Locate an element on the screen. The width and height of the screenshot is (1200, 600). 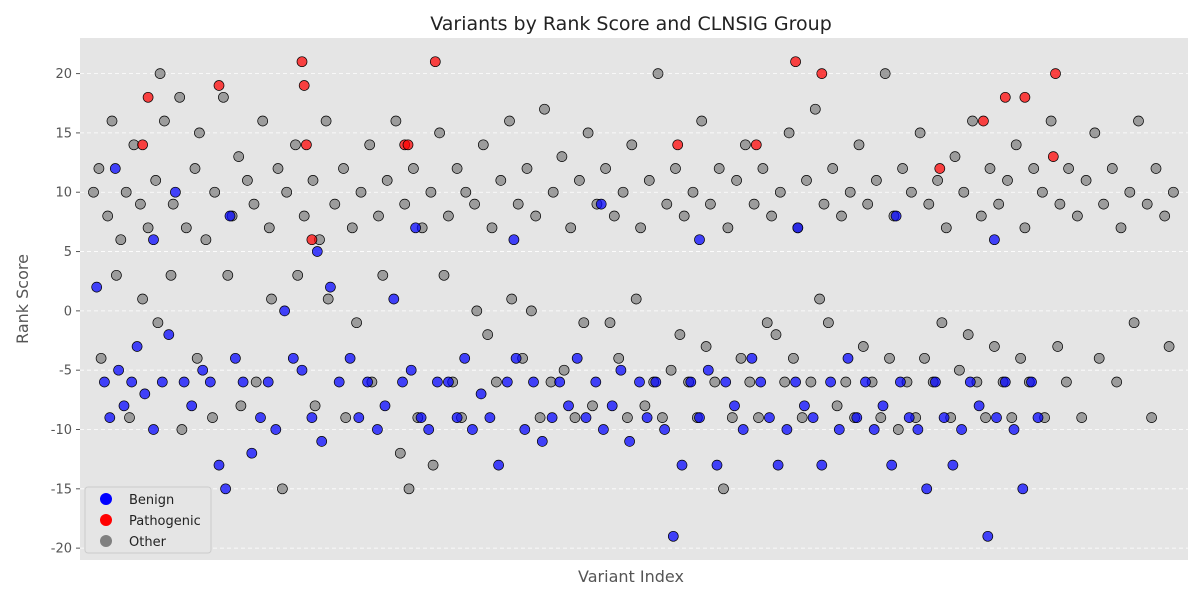
y-tick-label: 10 is located at coordinates (63, 193).